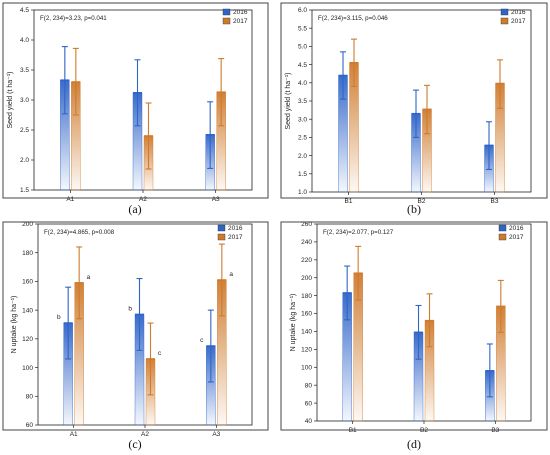  Describe the element at coordinates (414, 444) in the screenshot. I see `panel-caption: (d)` at that location.